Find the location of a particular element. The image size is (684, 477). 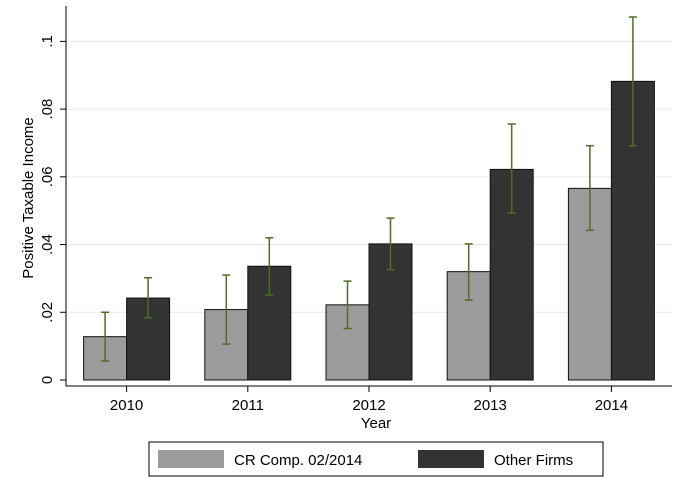

y-tick-label: .06 is located at coordinates (47, 176).